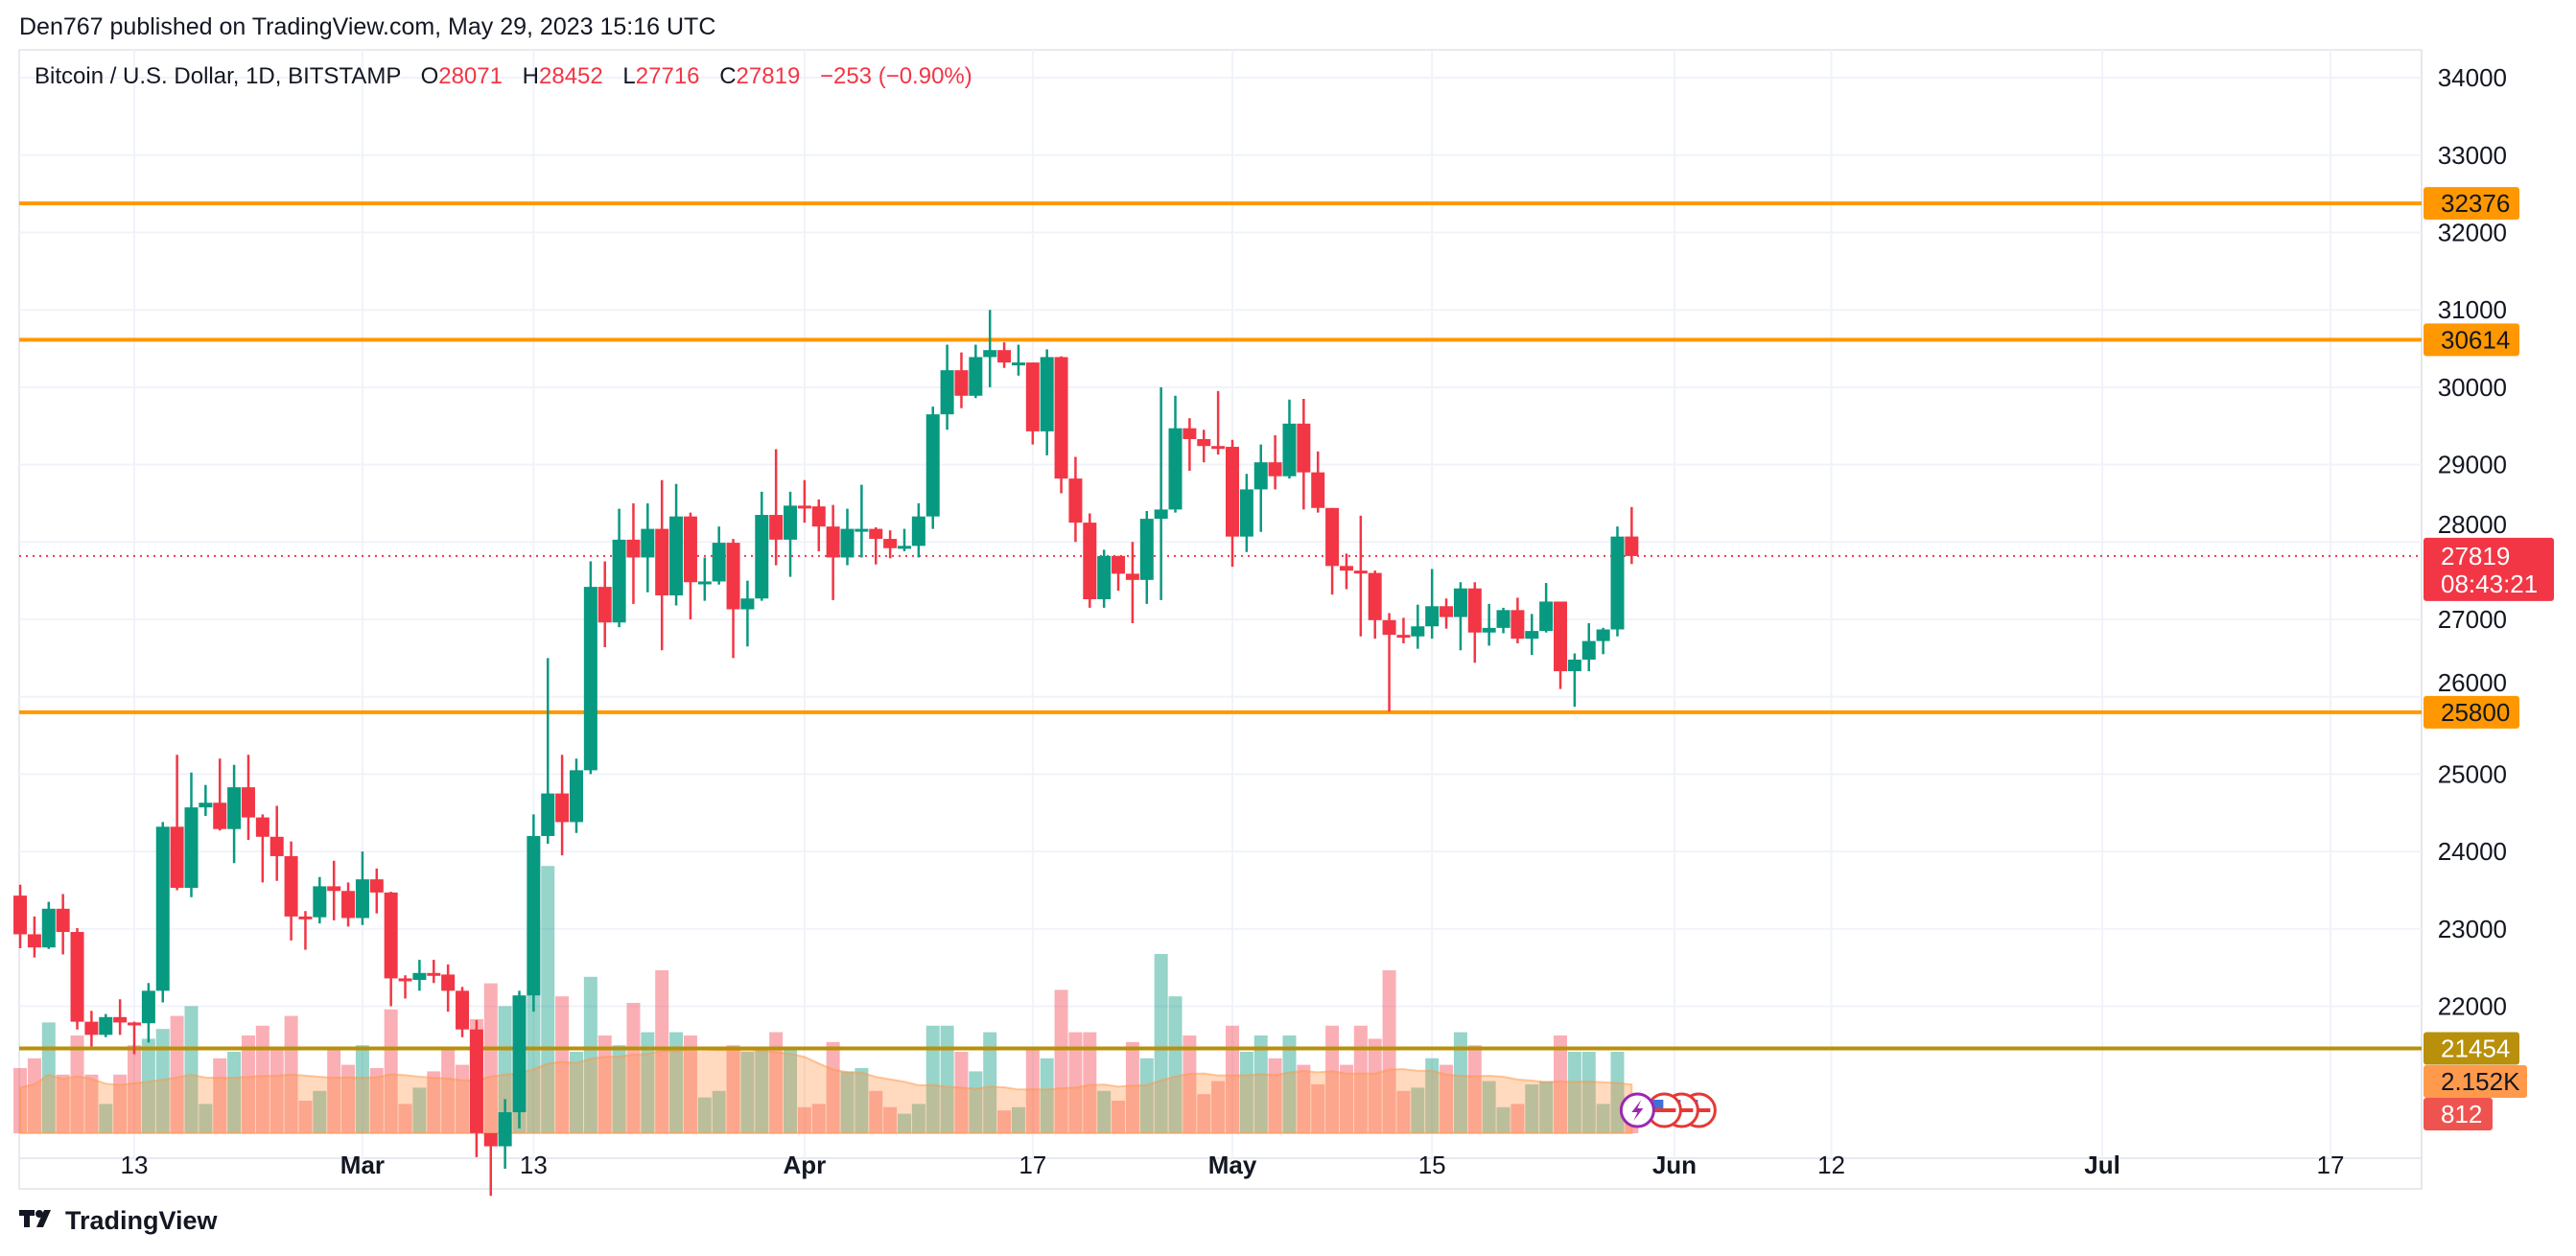 This screenshot has height=1256, width=2576. What do you see at coordinates (118, 1221) in the screenshot?
I see `tradingview-brand: TradingView` at bounding box center [118, 1221].